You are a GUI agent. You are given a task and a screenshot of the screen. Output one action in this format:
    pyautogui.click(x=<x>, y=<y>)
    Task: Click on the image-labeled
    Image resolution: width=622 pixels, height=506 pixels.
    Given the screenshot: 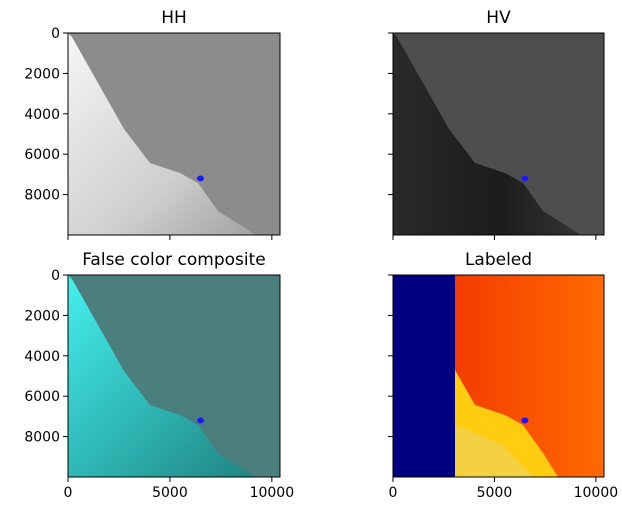 What is the action you would take?
    pyautogui.click(x=498, y=376)
    